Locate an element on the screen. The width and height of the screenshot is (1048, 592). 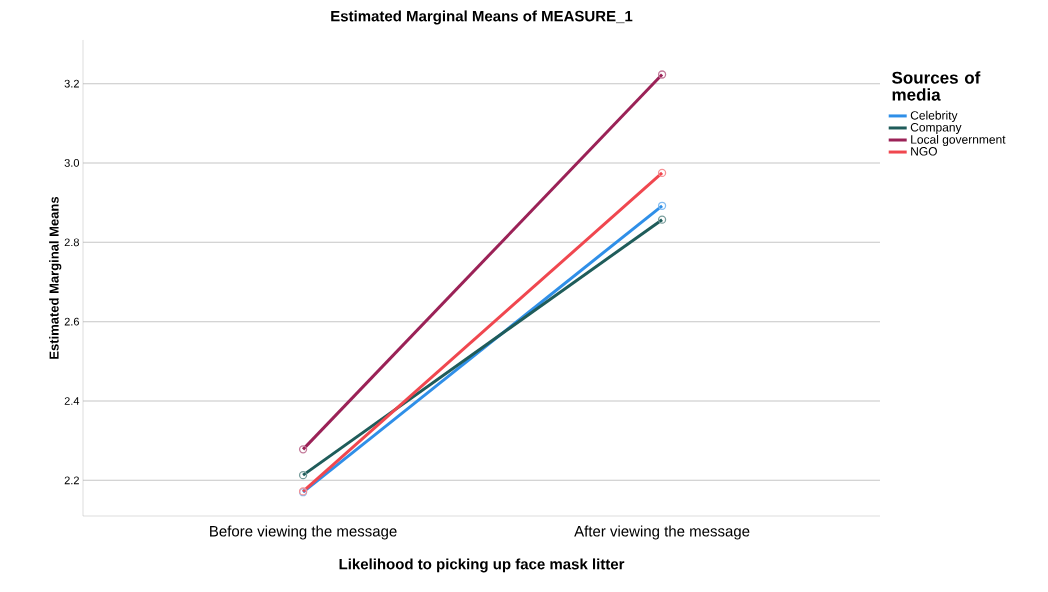
y-tick-label: 2.8 is located at coordinates (71, 242).